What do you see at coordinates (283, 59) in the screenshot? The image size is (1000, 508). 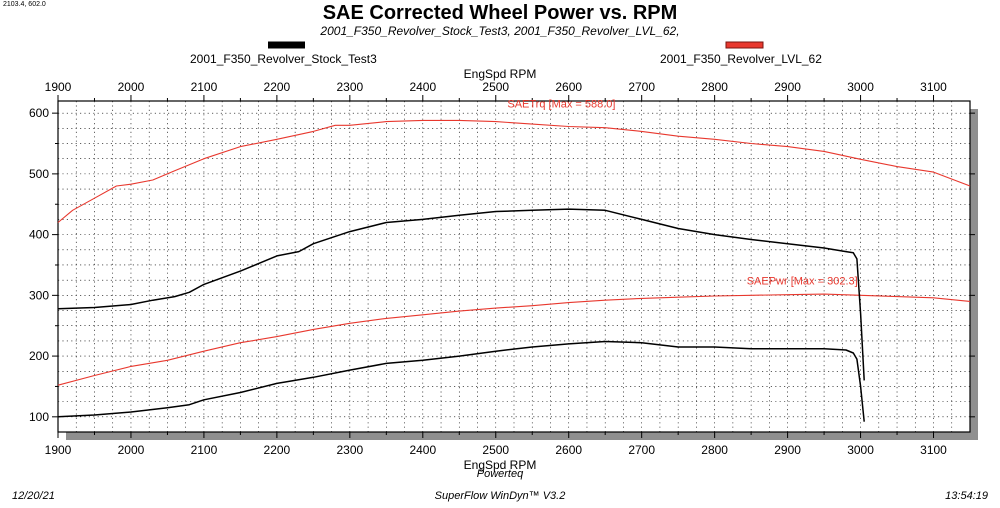 I see `legend-label-stock: 2001_F350_Revolver_Stock_Test3` at bounding box center [283, 59].